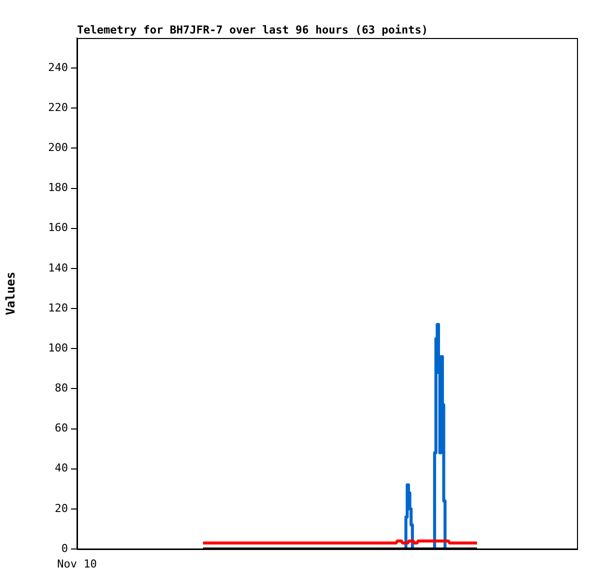  What do you see at coordinates (58, 307) in the screenshot?
I see `y-tick-label: 120` at bounding box center [58, 307].